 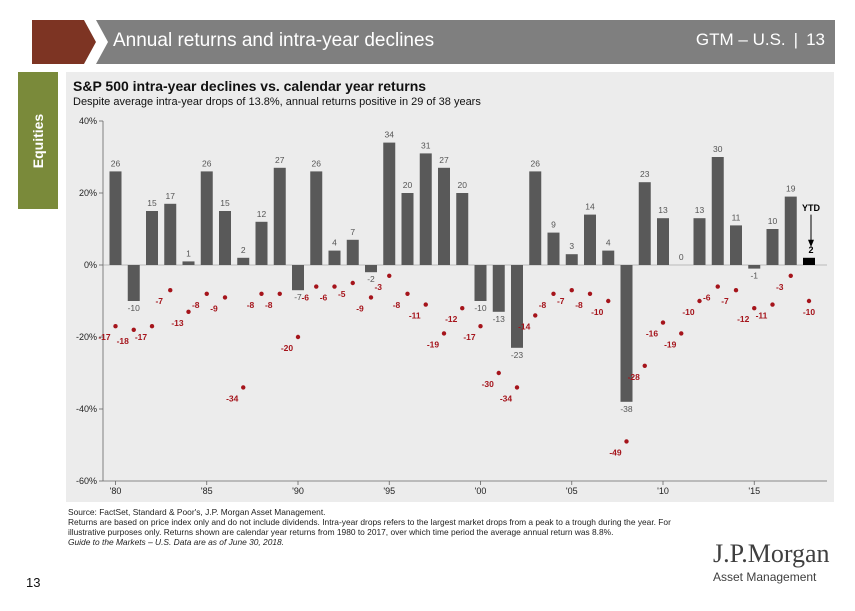 I want to click on decline-label: -12, so click(x=451, y=319).